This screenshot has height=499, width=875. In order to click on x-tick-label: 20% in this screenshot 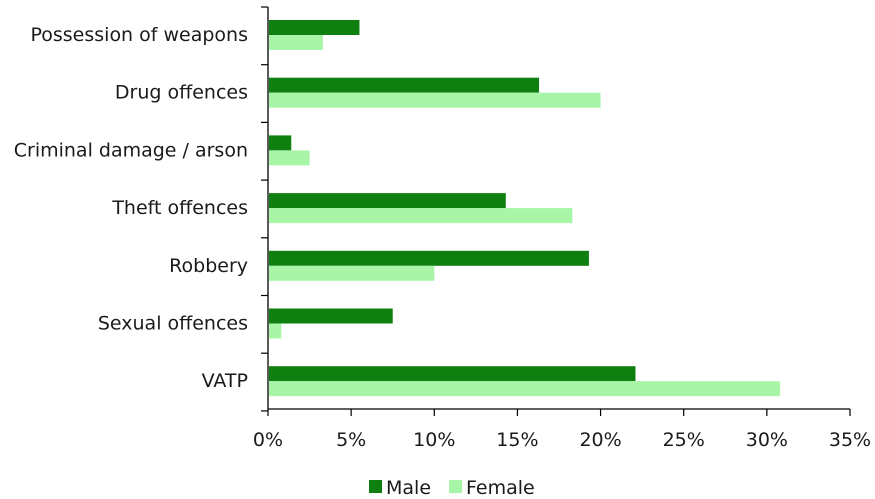, I will do `click(600, 440)`.